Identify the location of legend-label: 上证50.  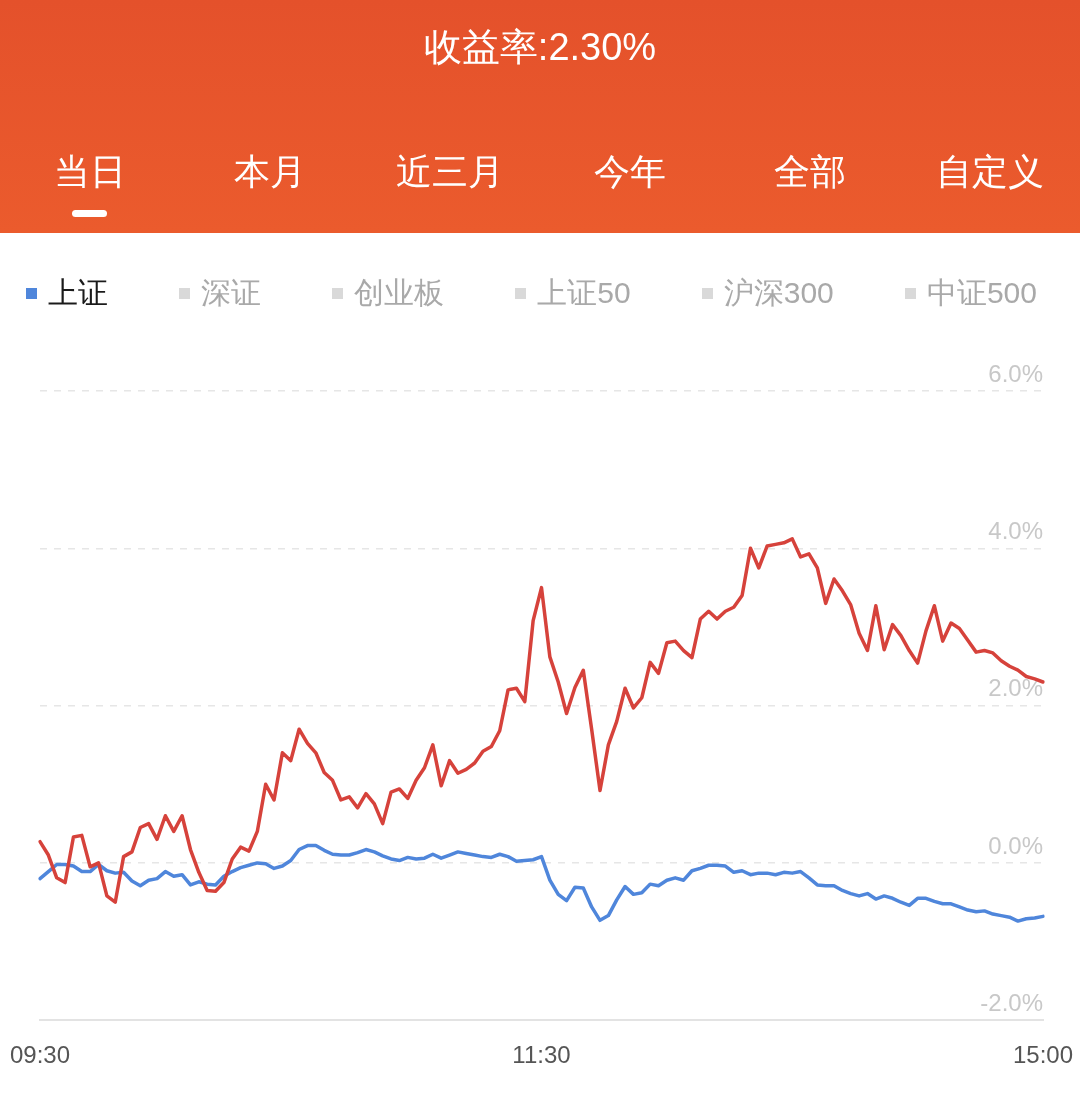
(584, 293).